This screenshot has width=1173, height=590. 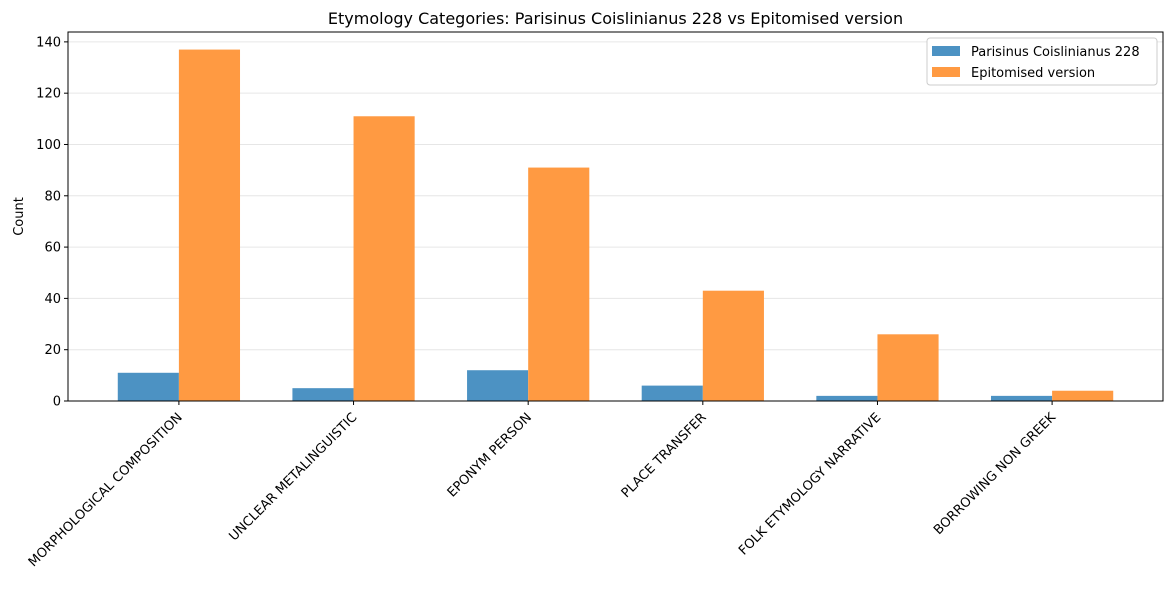 I want to click on y-tick-label: 140, so click(x=48, y=42).